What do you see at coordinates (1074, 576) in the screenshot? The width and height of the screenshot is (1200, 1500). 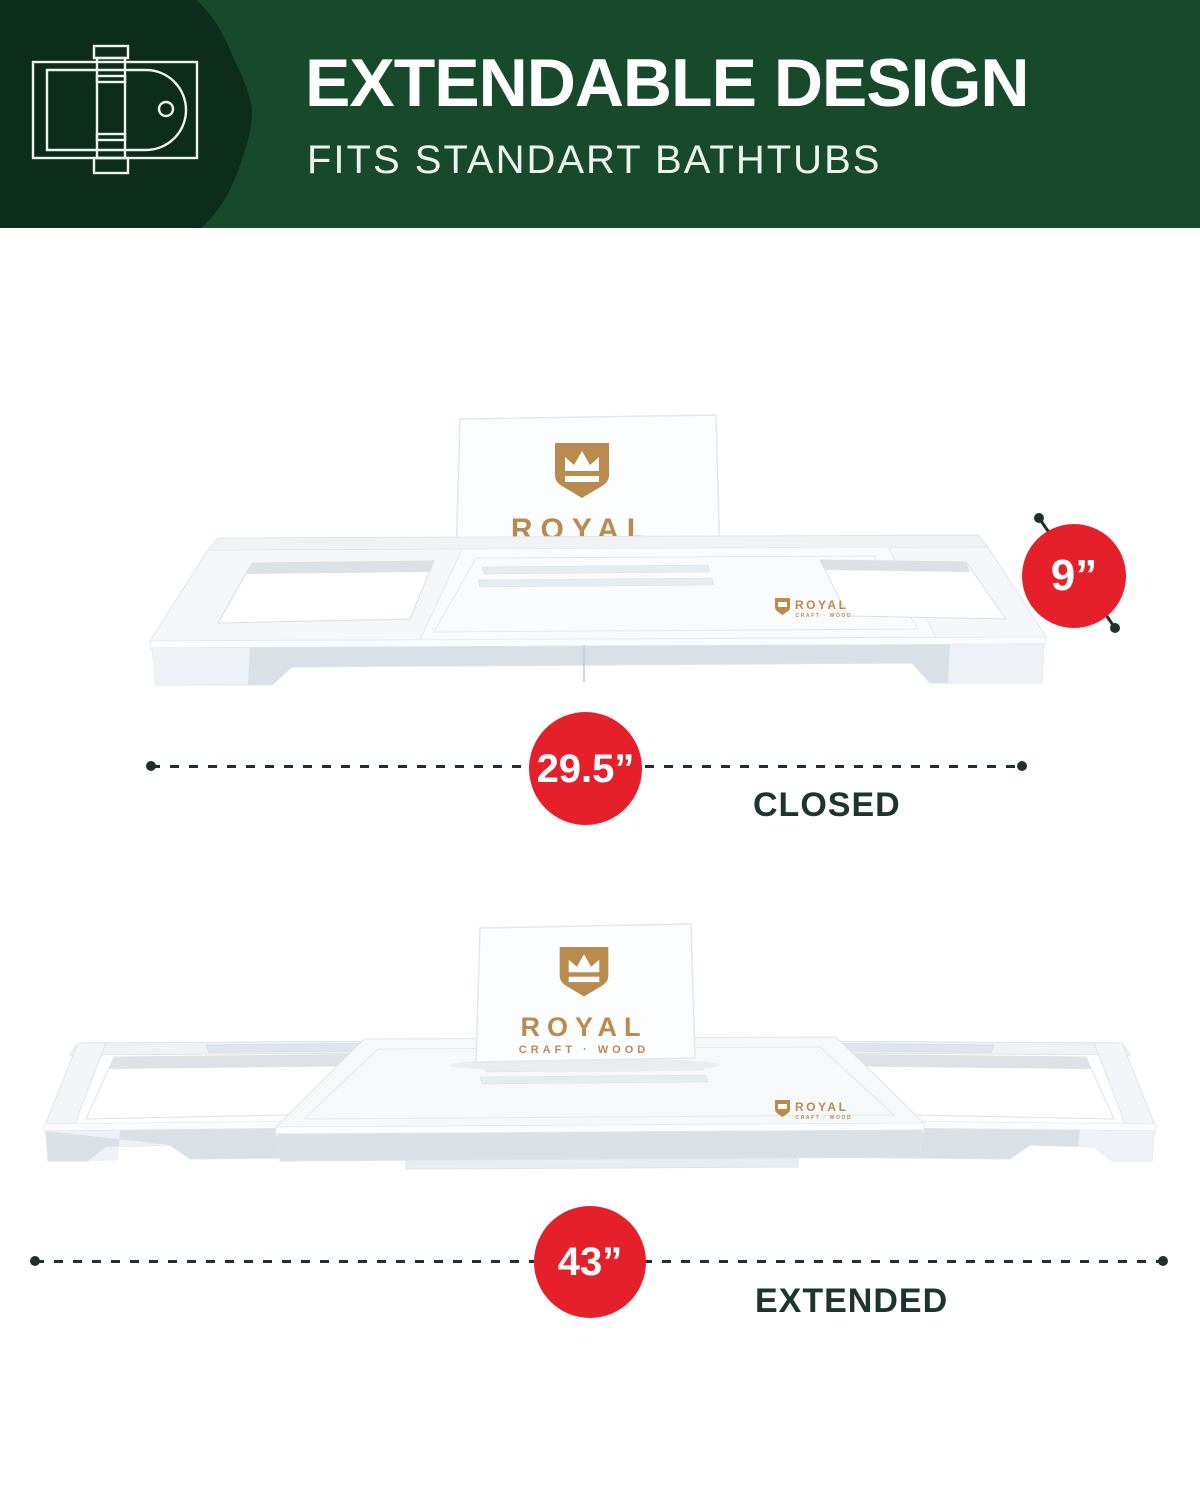 I see `depth-badge: 9”` at bounding box center [1074, 576].